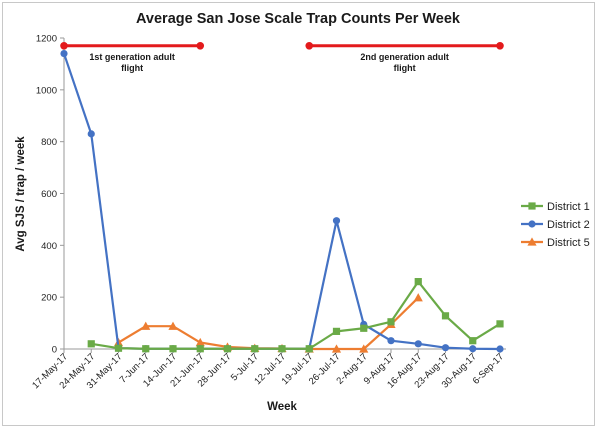 Image resolution: width=599 pixels, height=430 pixels. I want to click on y-tick-label: 0, so click(54, 350).